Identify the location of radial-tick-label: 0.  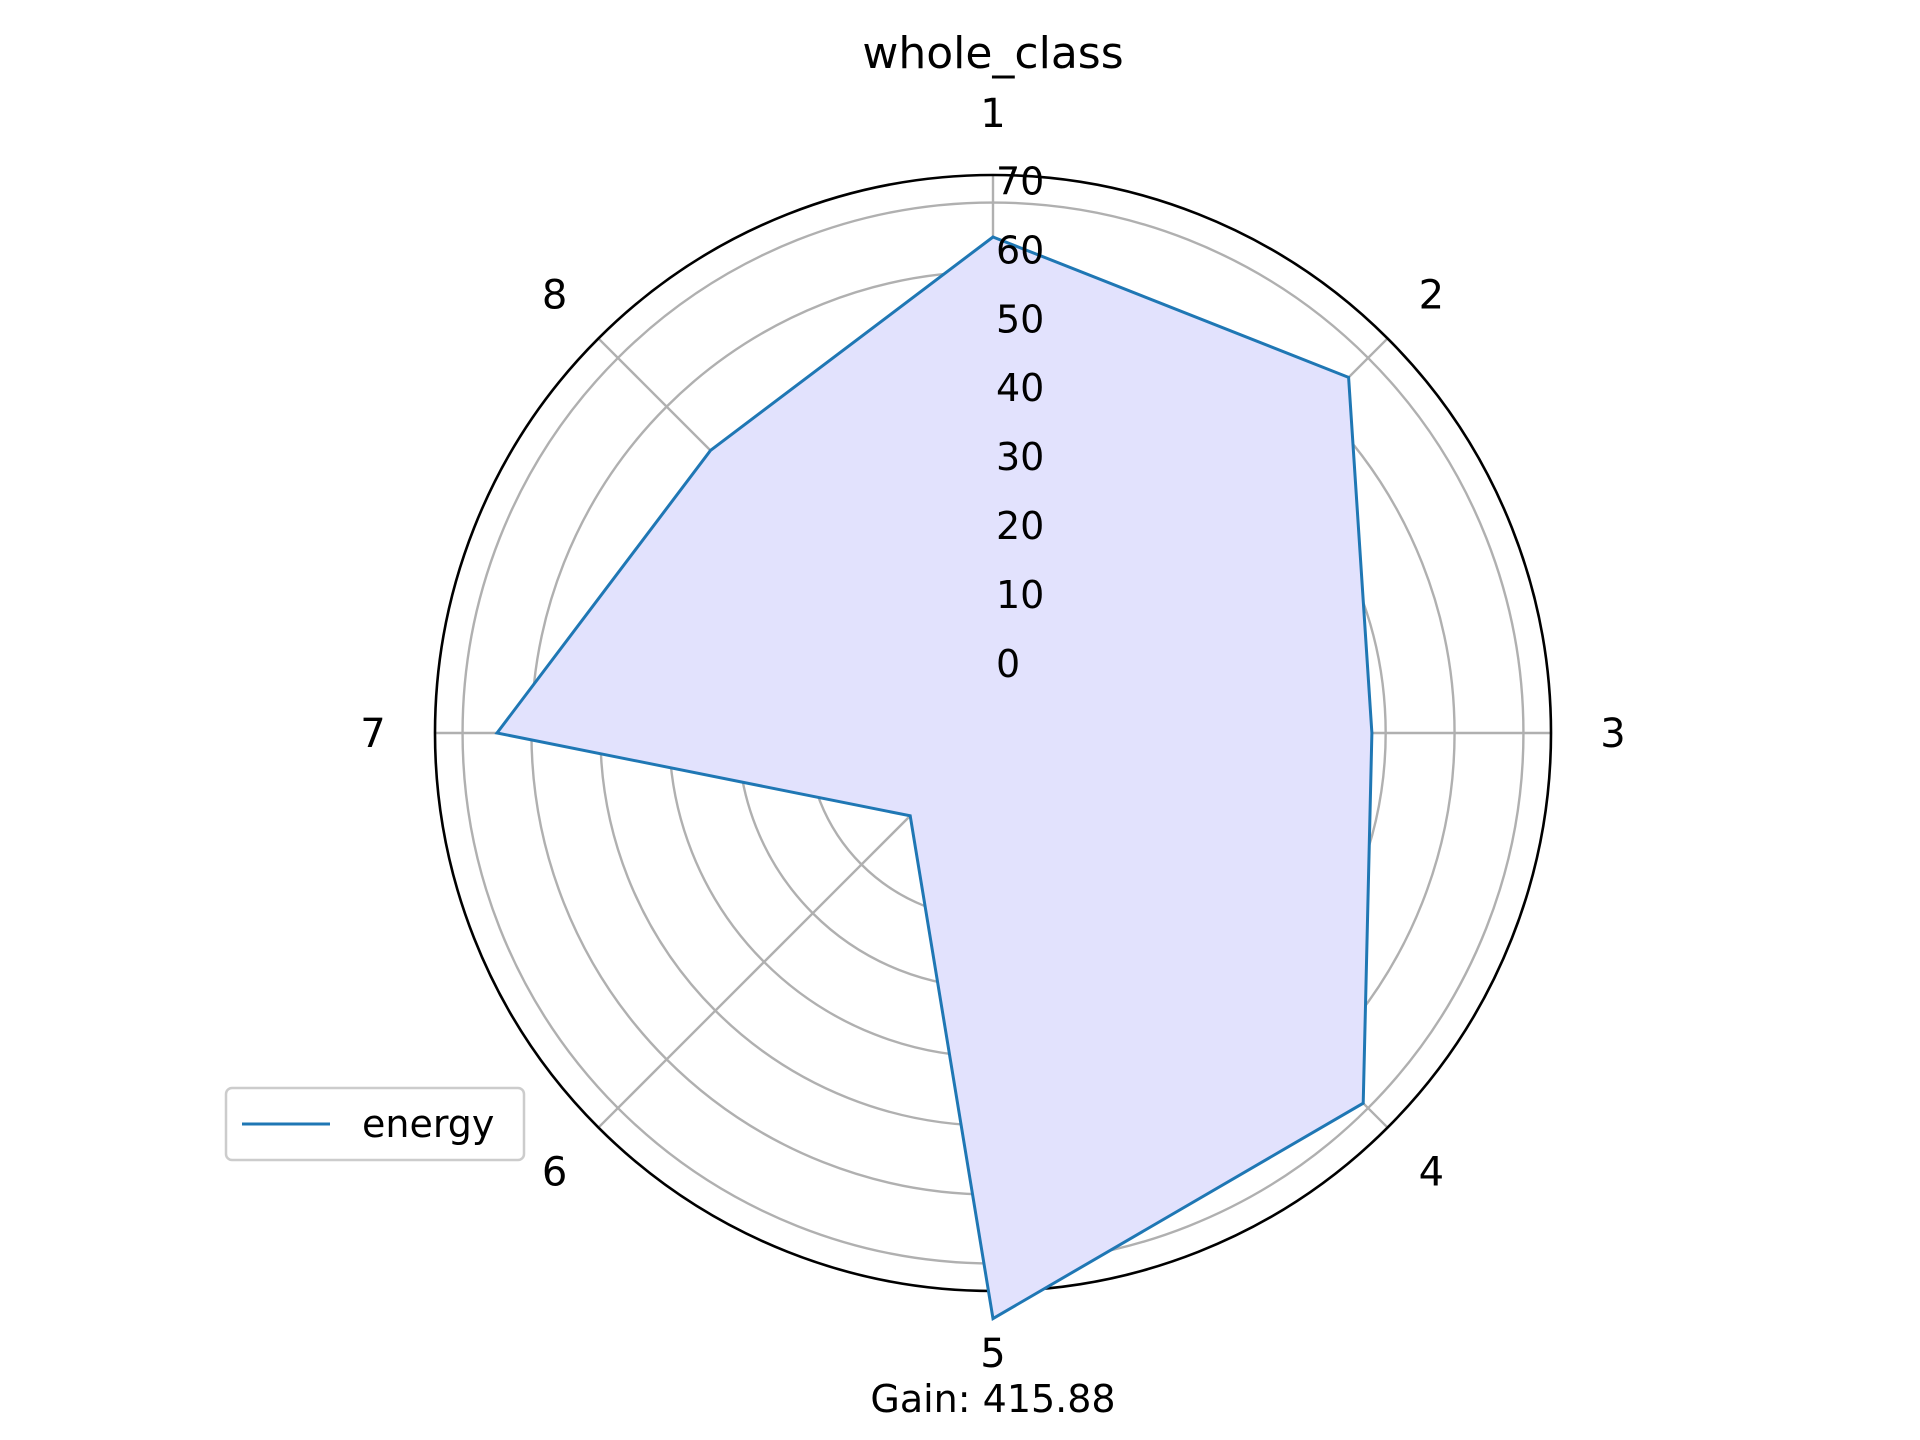
(1008, 664).